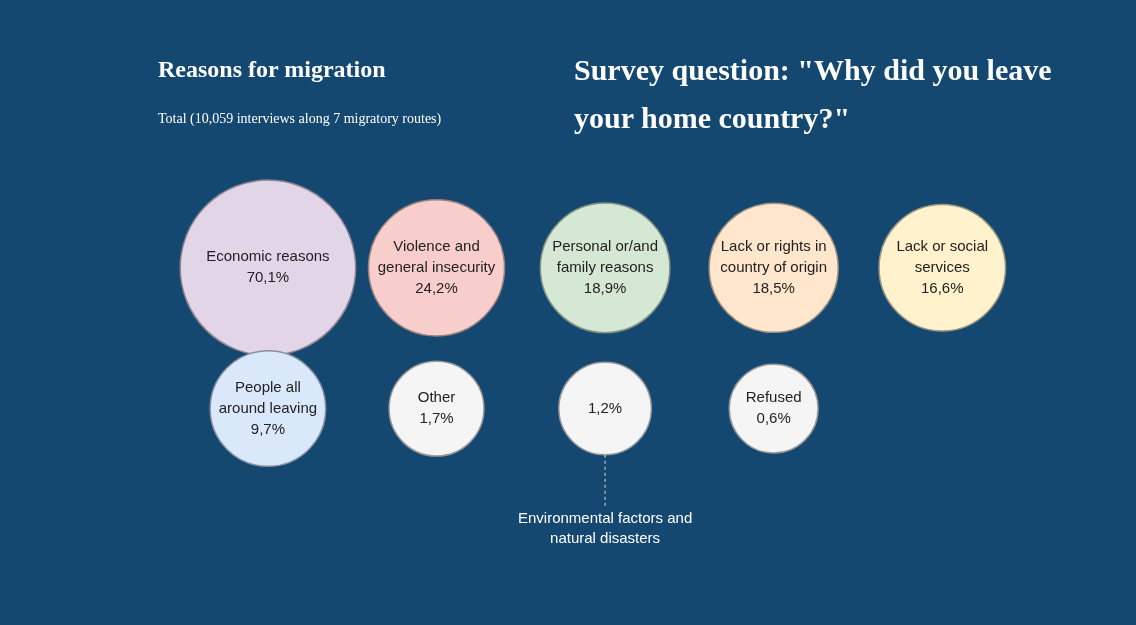  What do you see at coordinates (268, 396) in the screenshot?
I see `category-label: People all around leaving` at bounding box center [268, 396].